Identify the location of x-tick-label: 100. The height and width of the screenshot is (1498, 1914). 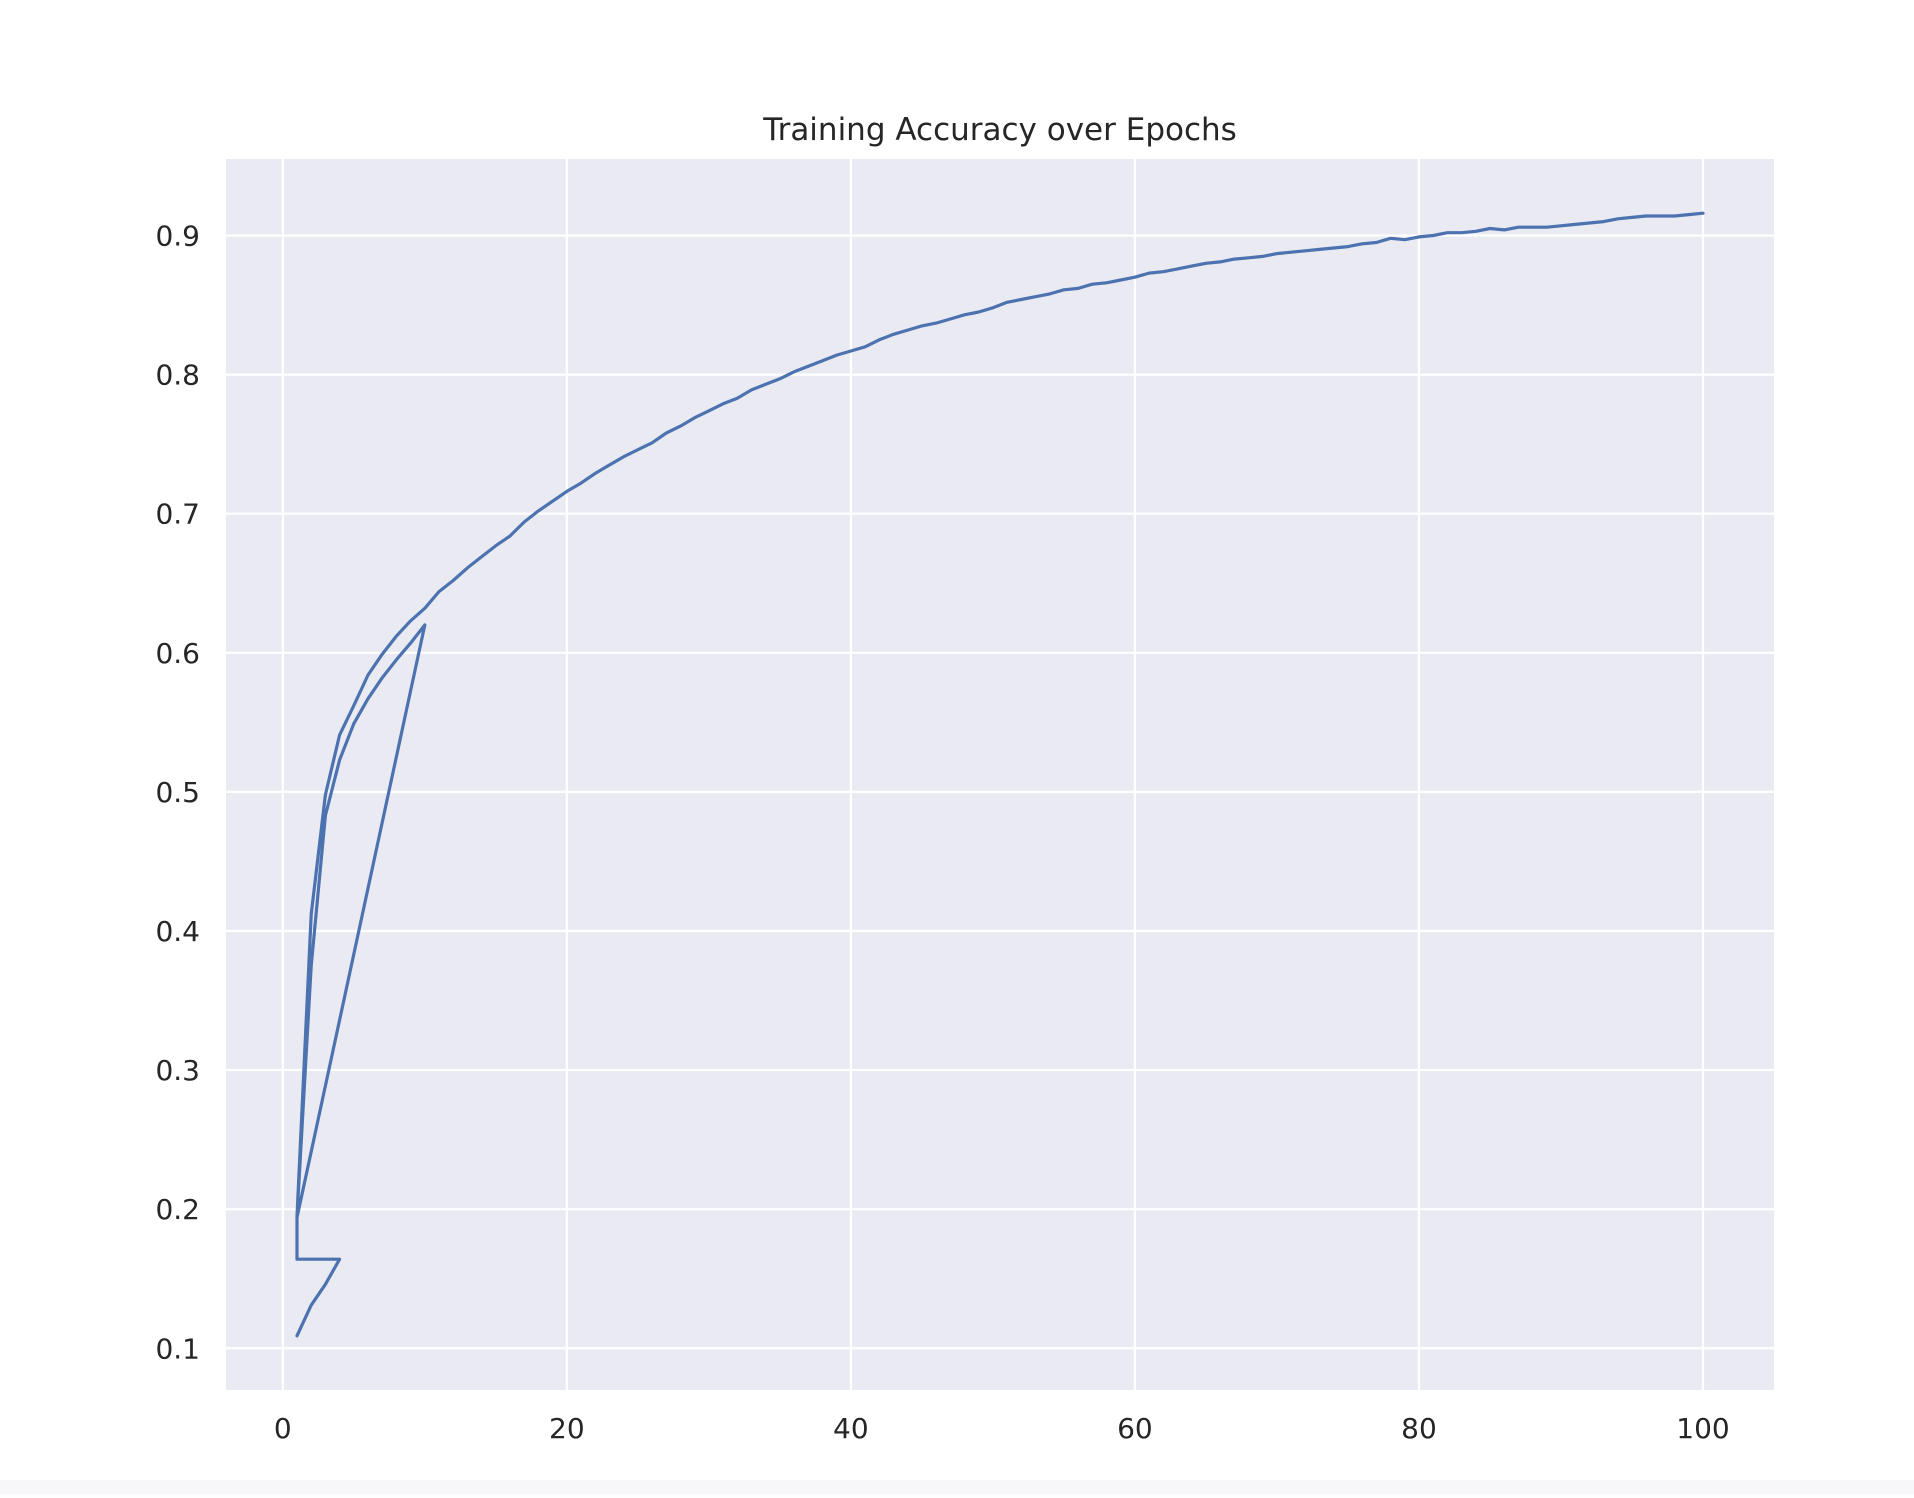
(1702, 1428).